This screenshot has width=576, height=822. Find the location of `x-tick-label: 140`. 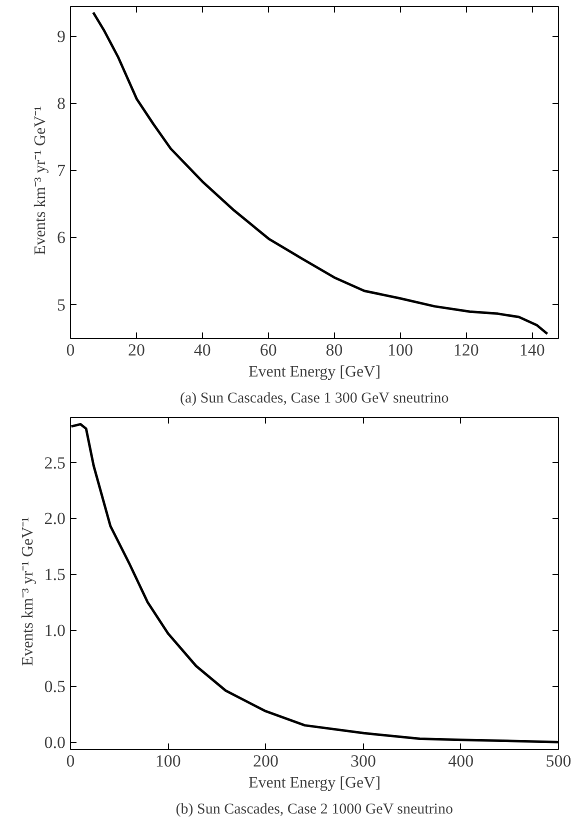

x-tick-label: 140 is located at coordinates (532, 350).